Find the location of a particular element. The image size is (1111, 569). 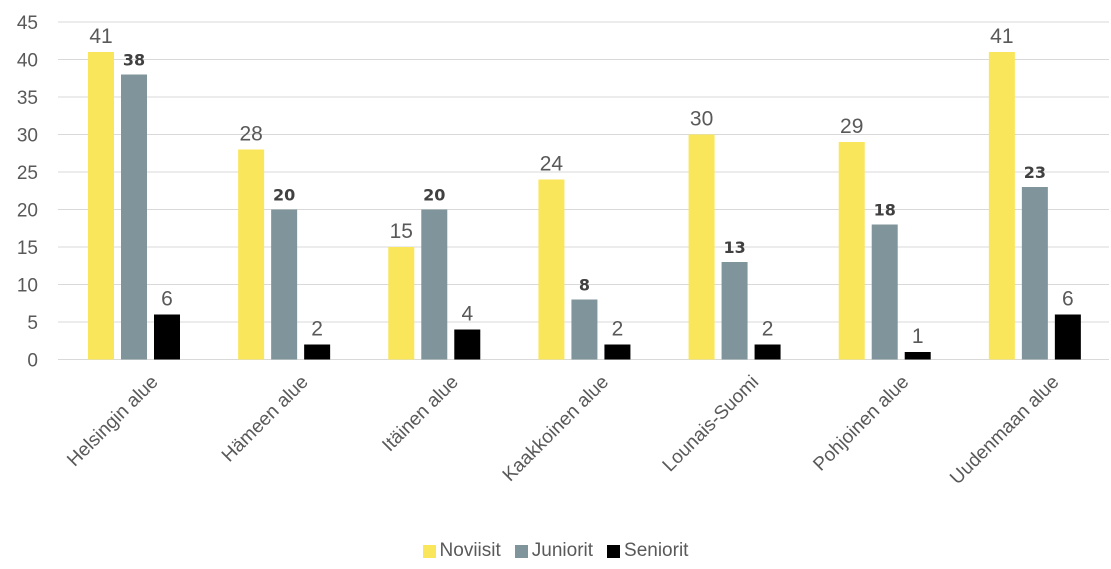

y-tick-label: 25 is located at coordinates (27, 173).